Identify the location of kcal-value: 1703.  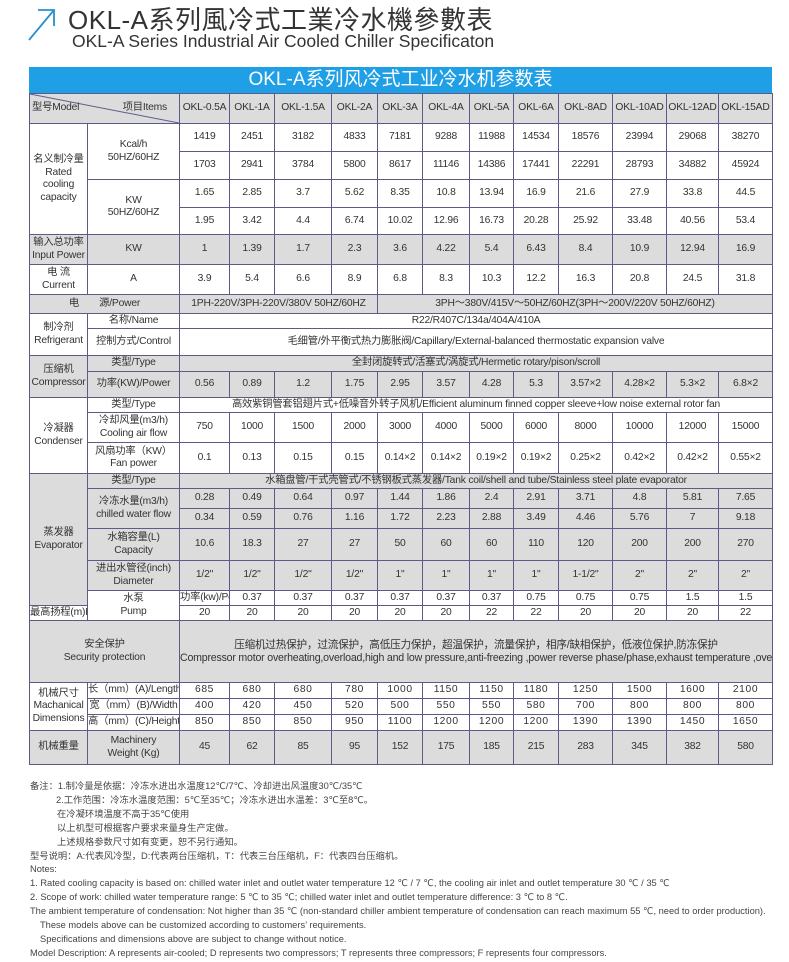
(204, 165).